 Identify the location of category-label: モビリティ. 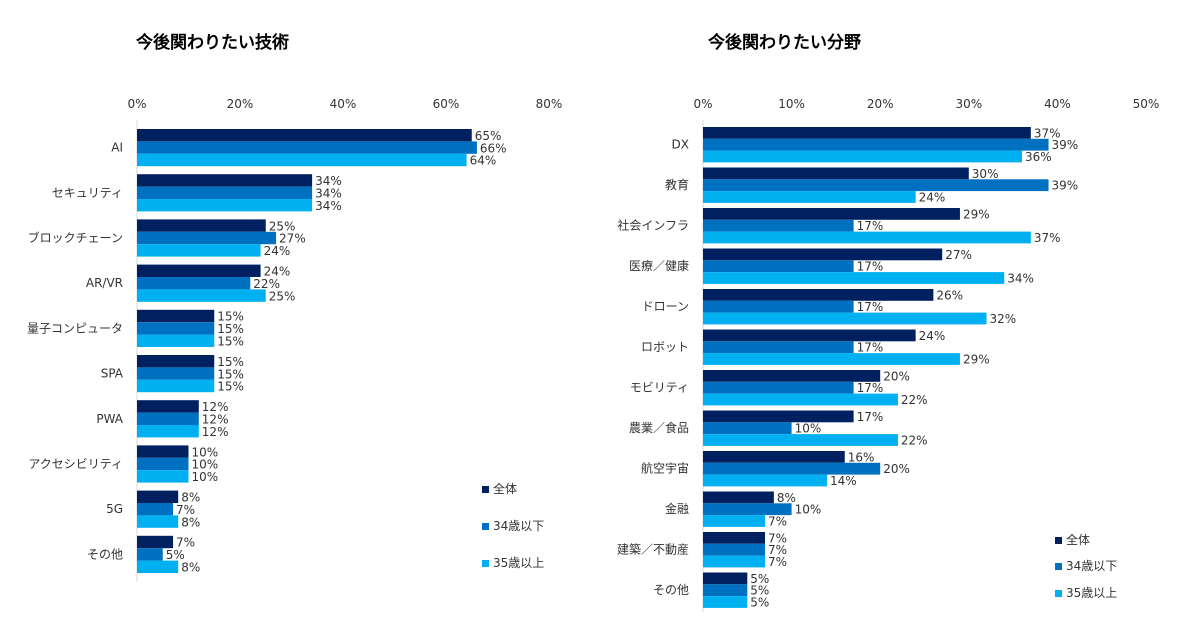
(659, 388).